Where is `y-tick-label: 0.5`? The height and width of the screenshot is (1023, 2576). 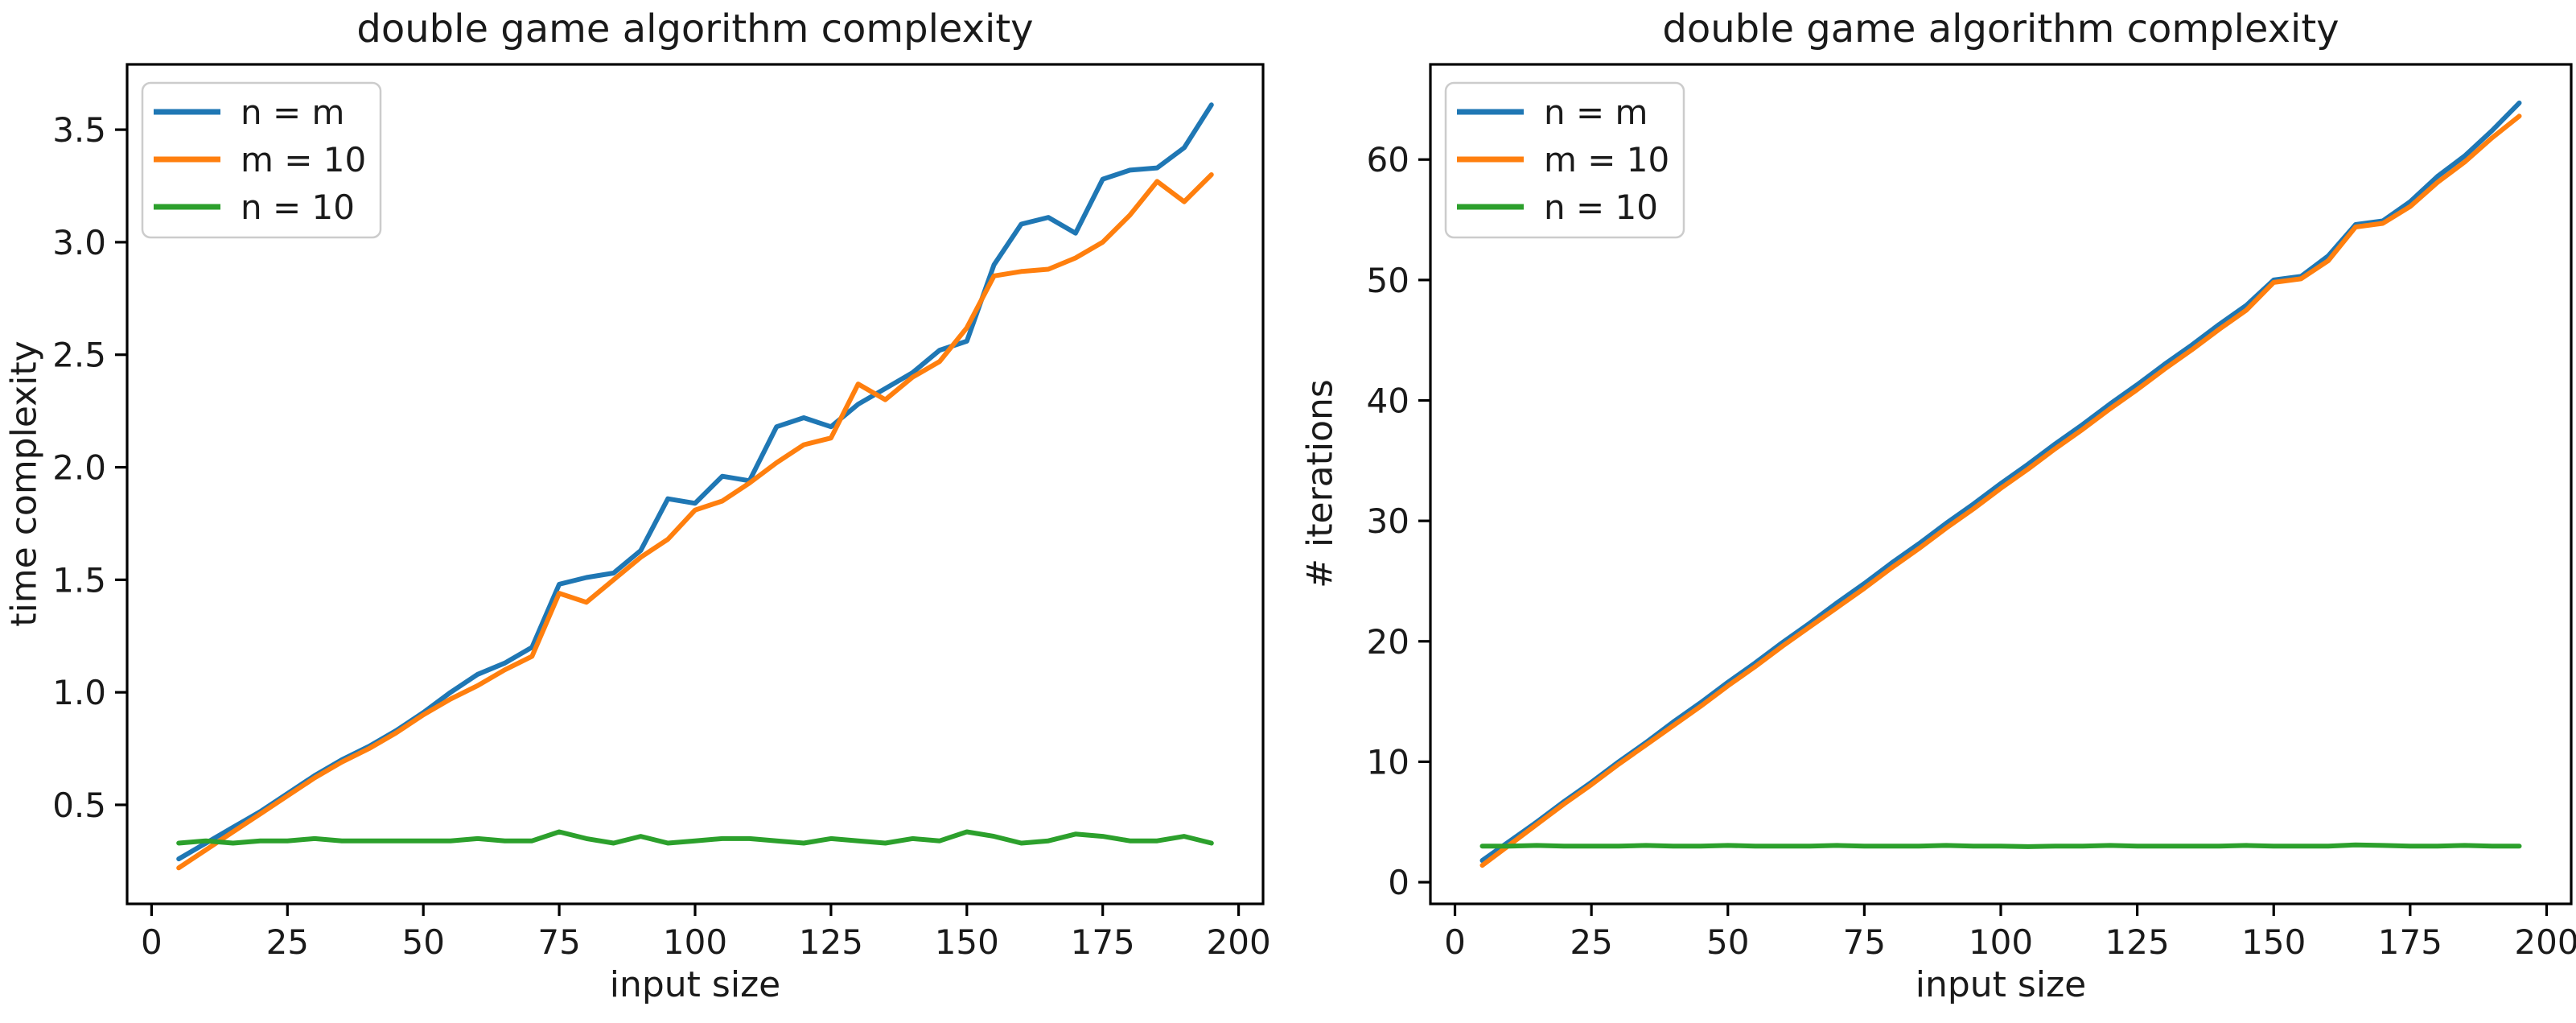 y-tick-label: 0.5 is located at coordinates (79, 805).